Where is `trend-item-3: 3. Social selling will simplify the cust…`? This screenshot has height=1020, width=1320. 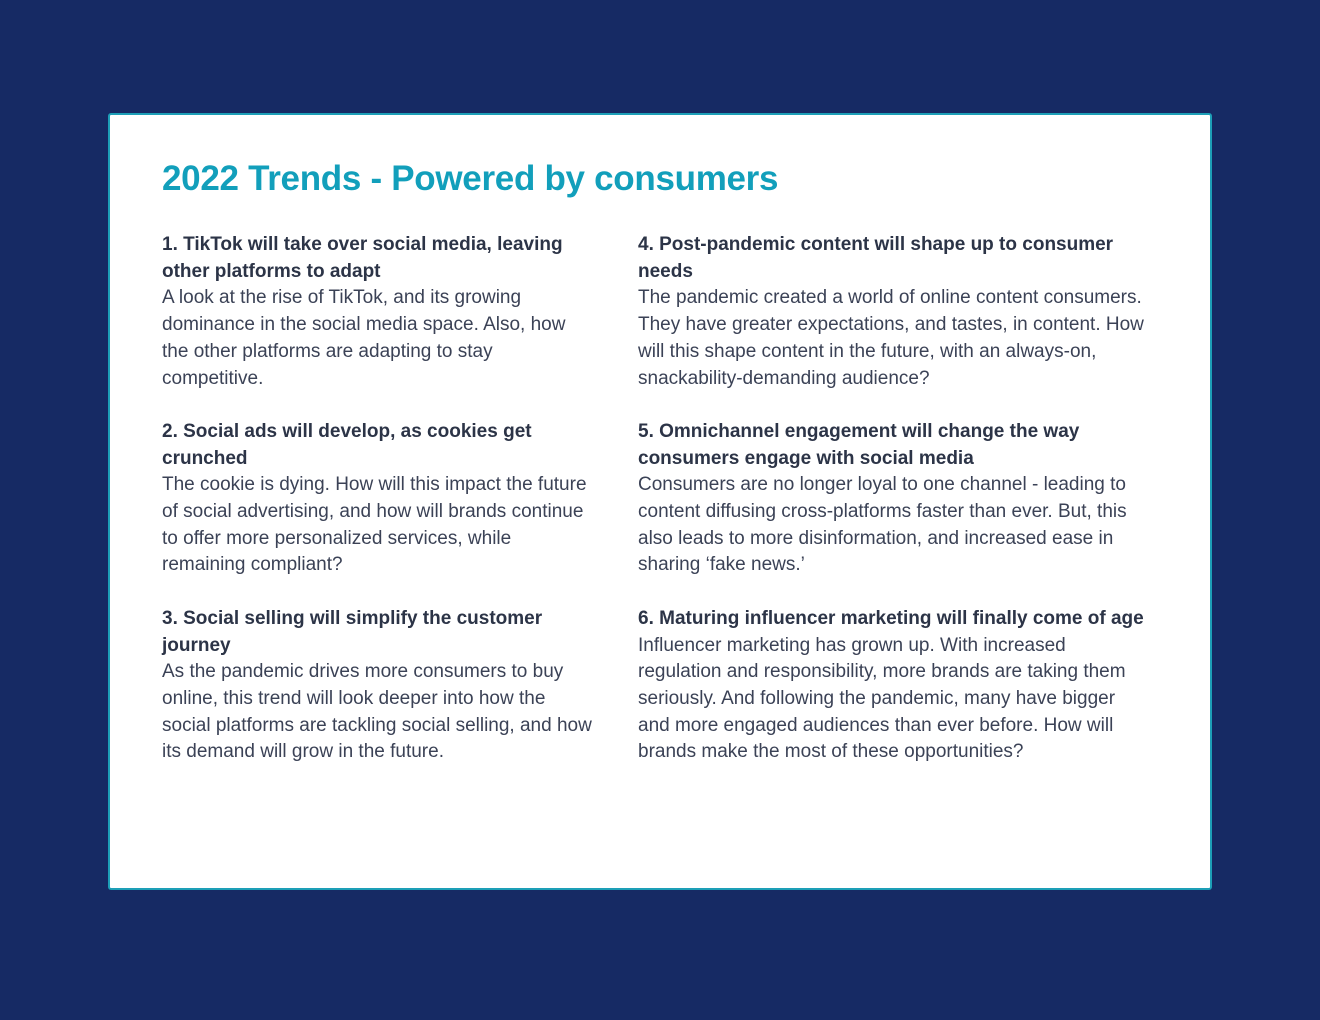
trend-item-3: 3. Social selling will simplify the cust… is located at coordinates (377, 686).